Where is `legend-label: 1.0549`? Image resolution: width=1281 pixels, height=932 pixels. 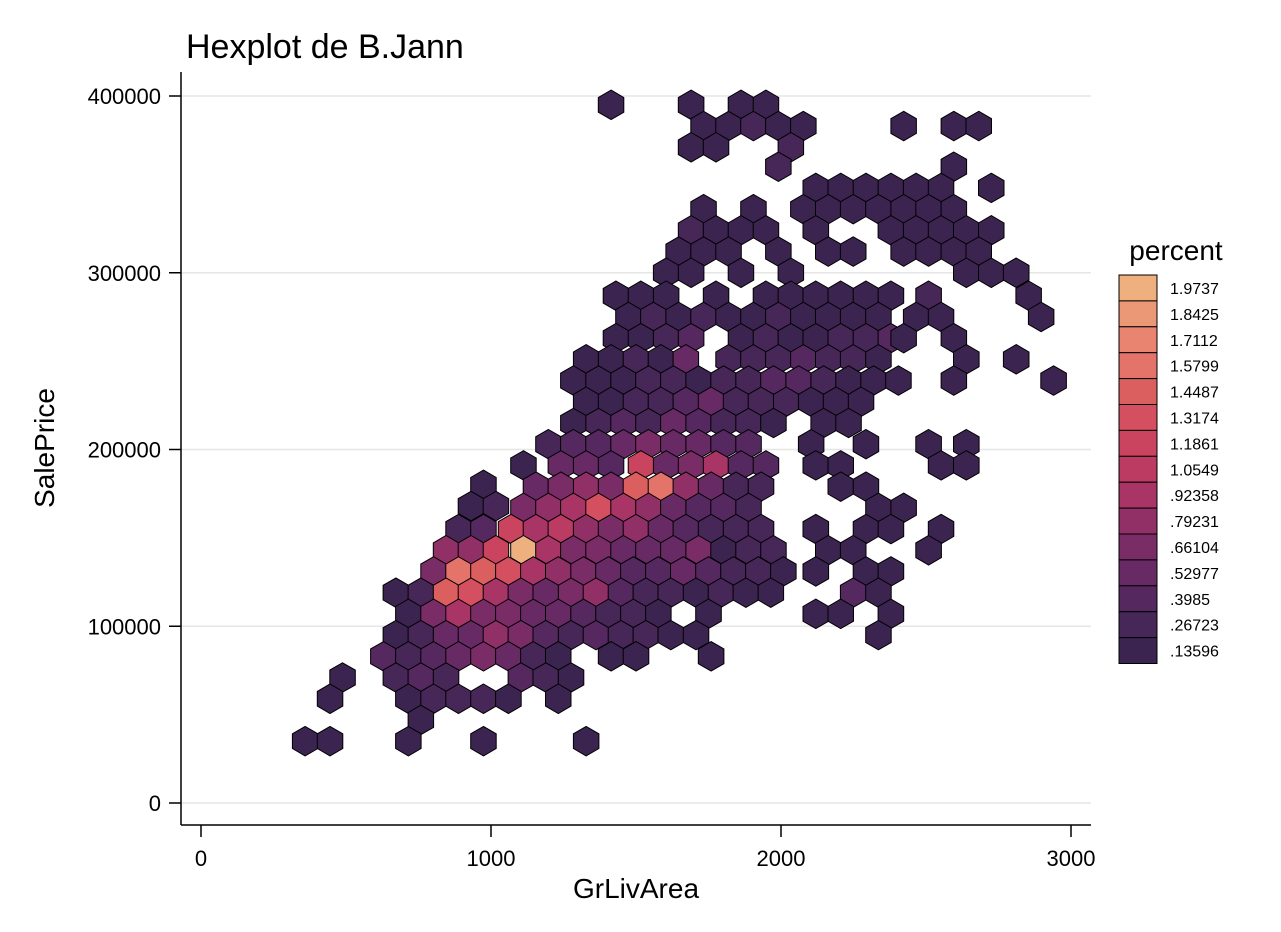
legend-label: 1.0549 is located at coordinates (1194, 470).